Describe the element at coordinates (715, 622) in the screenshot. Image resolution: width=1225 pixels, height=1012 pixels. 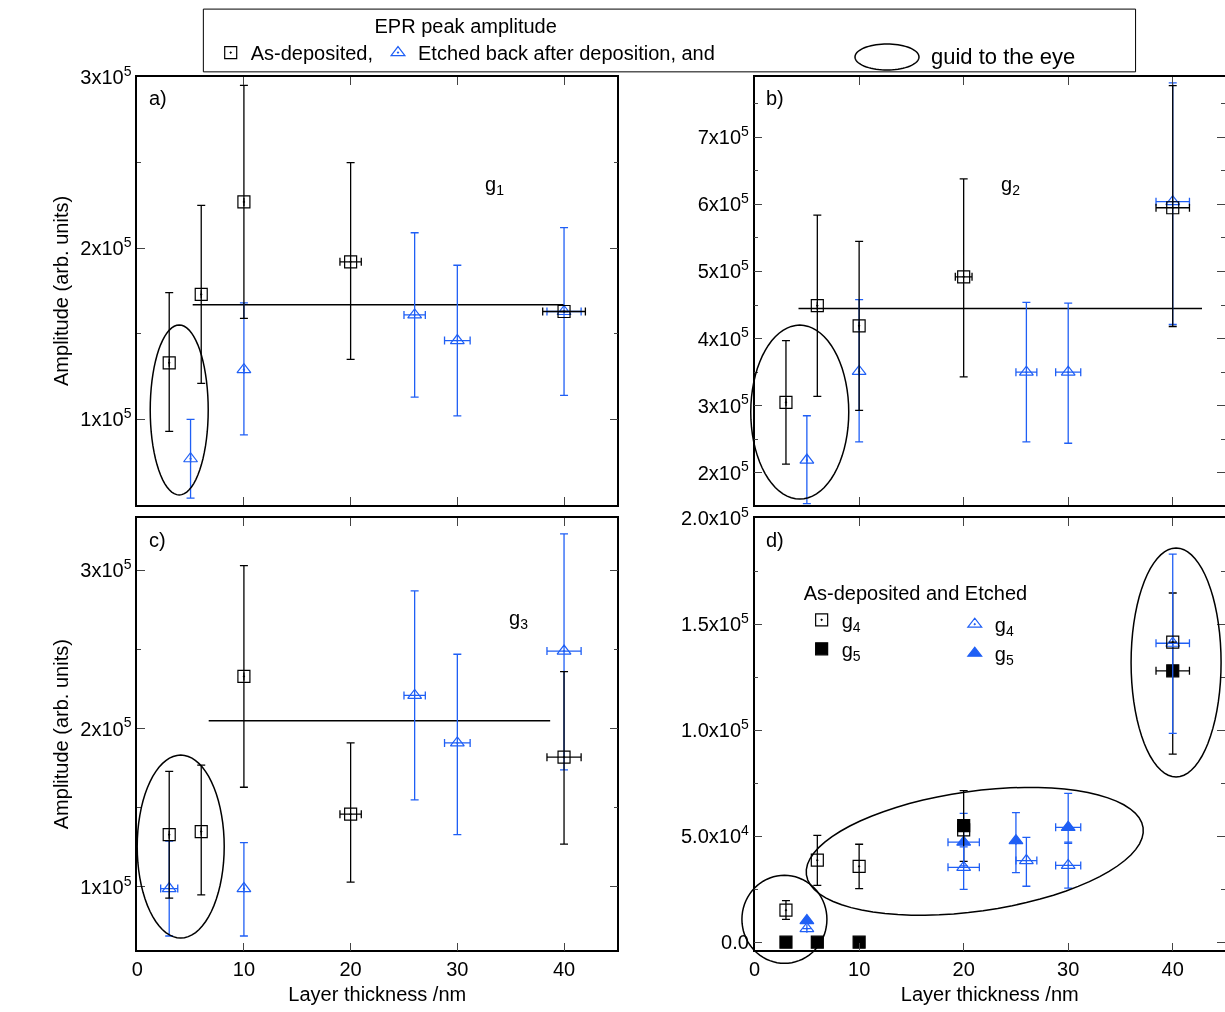
I see `y-tick-label: 1.5x10$^{5}$` at that location.